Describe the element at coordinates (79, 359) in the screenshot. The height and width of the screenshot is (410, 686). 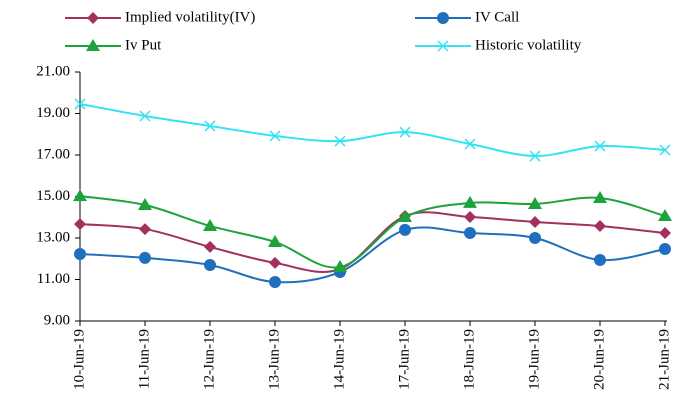
I see `x-tick-label: 10-Jun-19` at that location.